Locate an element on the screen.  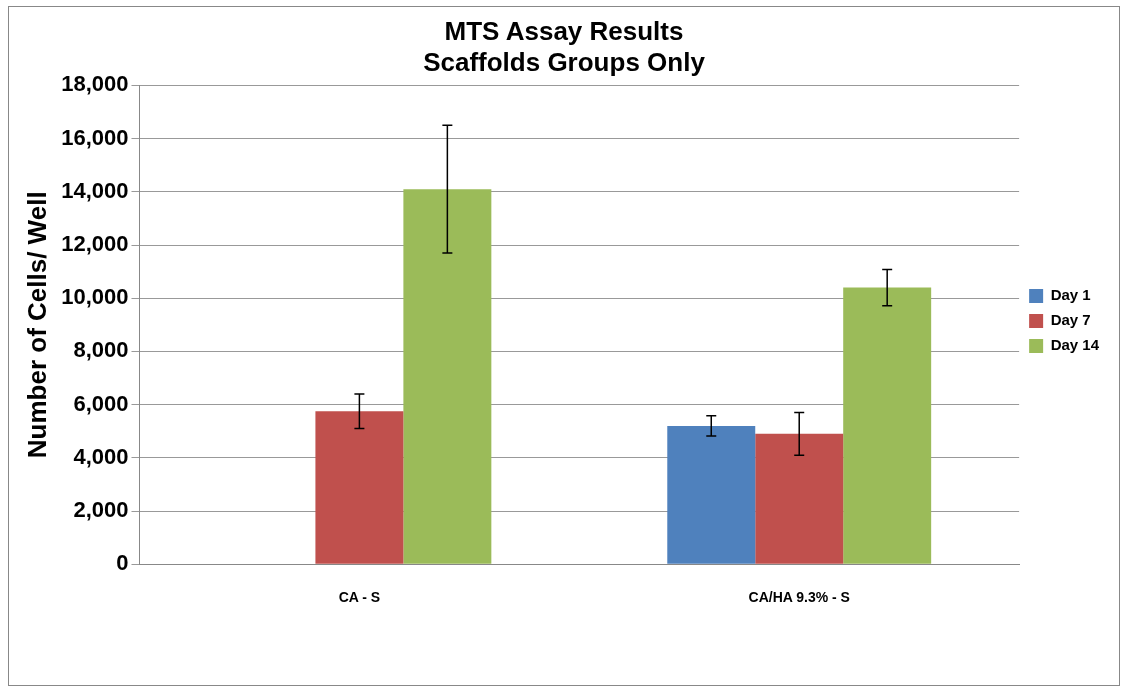
y-tick-label: 6,000 is located at coordinates (101, 403).